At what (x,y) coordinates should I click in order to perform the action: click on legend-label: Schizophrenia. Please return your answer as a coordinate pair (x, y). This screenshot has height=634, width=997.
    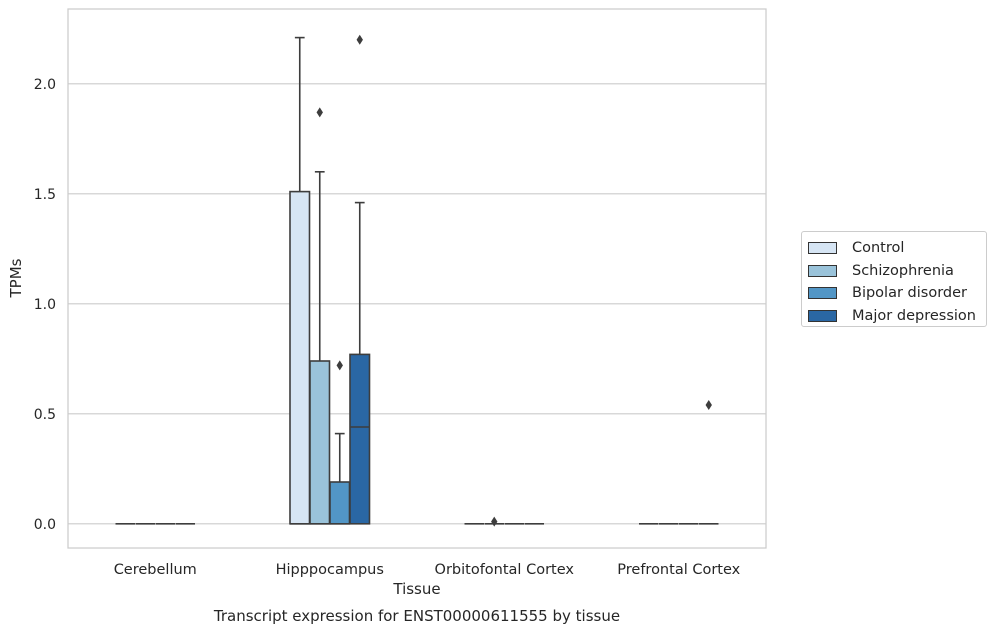
    Looking at the image, I should click on (903, 270).